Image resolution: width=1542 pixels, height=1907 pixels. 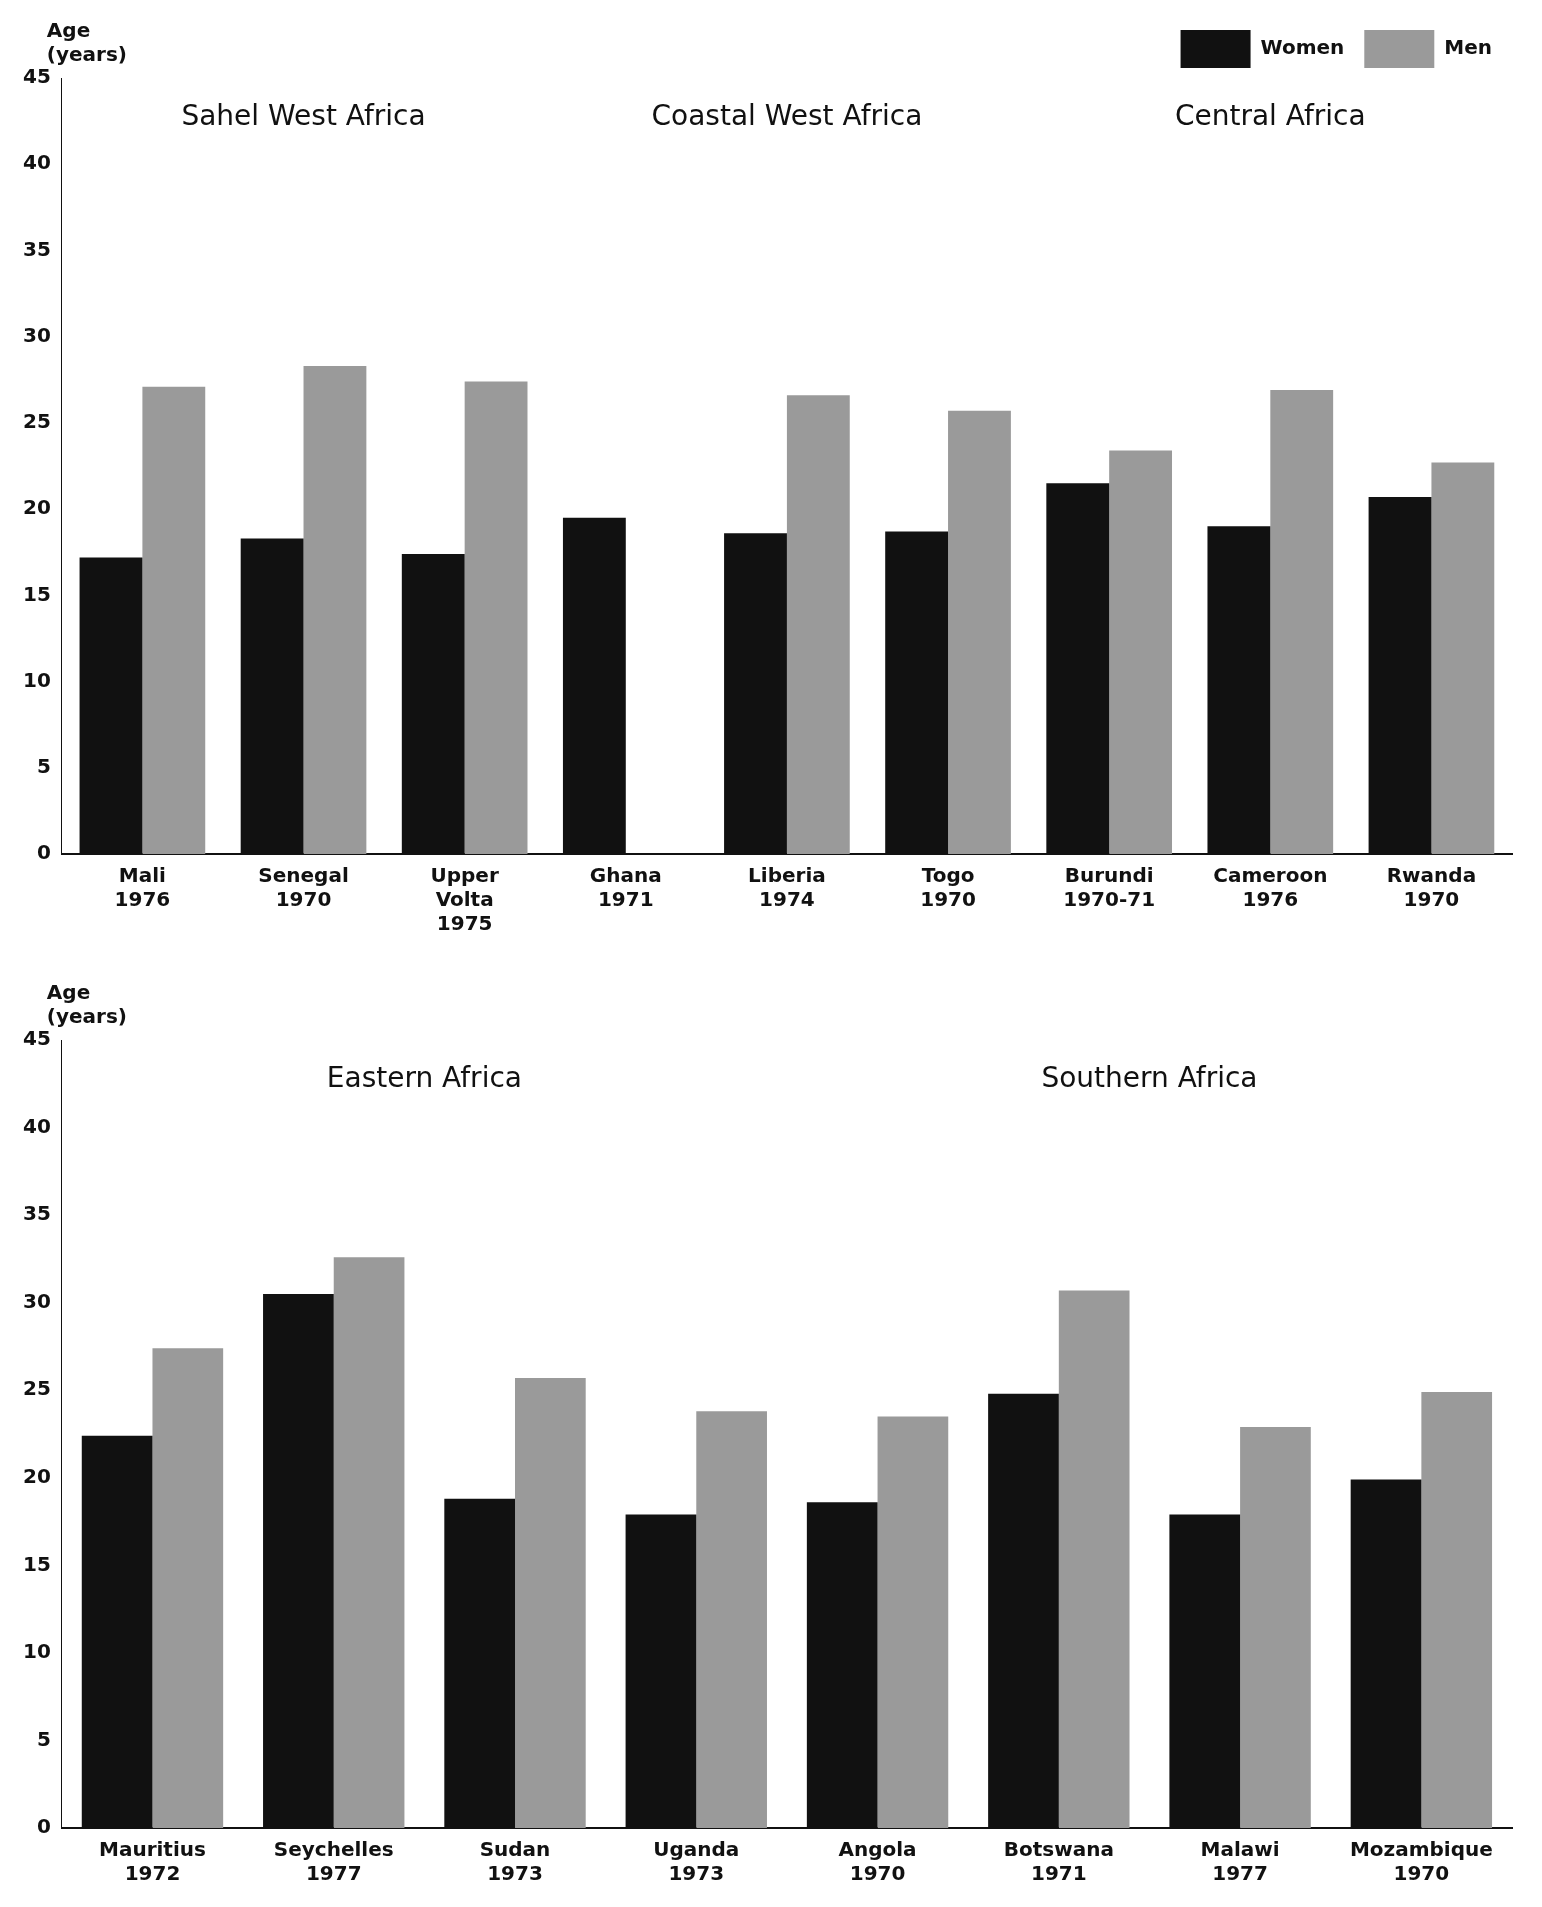 I want to click on annotation: Coastal West Africa, so click(x=787, y=116).